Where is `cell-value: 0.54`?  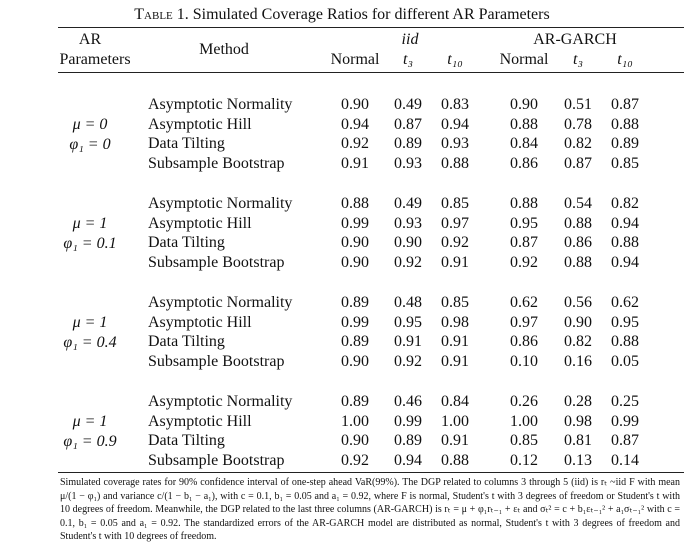
cell-value: 0.54 is located at coordinates (578, 203).